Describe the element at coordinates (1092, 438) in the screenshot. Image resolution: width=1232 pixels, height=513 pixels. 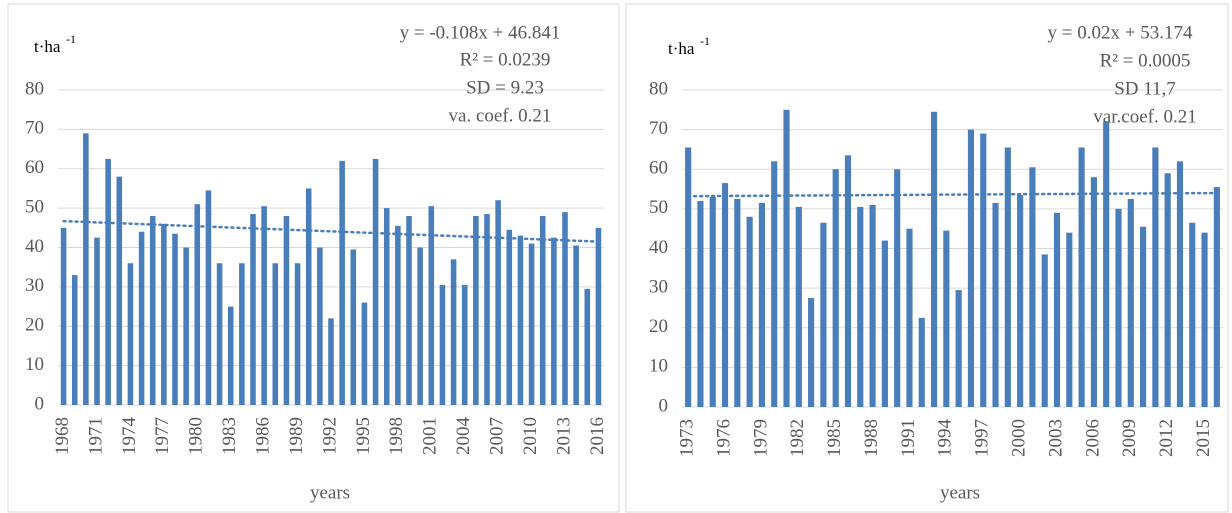
I see `x-tick-label: 2006` at that location.